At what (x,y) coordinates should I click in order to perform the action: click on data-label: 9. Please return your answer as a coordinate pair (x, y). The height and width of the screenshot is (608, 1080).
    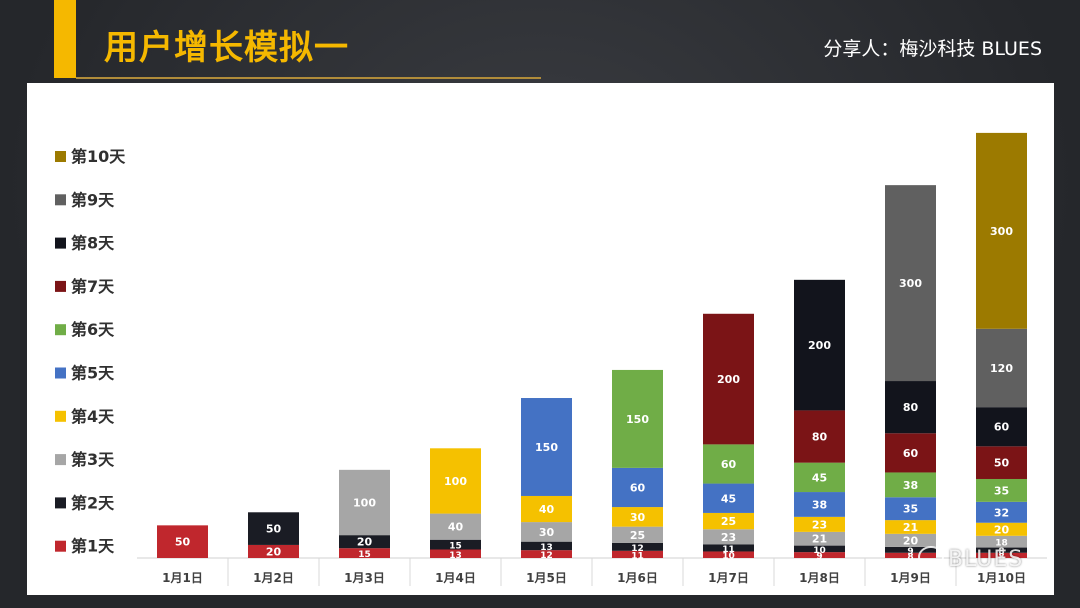
    Looking at the image, I should click on (910, 552).